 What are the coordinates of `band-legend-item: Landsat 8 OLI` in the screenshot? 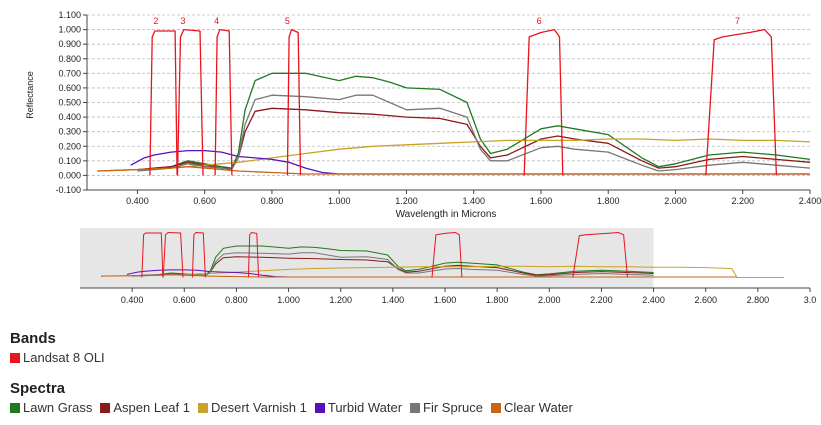 It's located at (57, 357).